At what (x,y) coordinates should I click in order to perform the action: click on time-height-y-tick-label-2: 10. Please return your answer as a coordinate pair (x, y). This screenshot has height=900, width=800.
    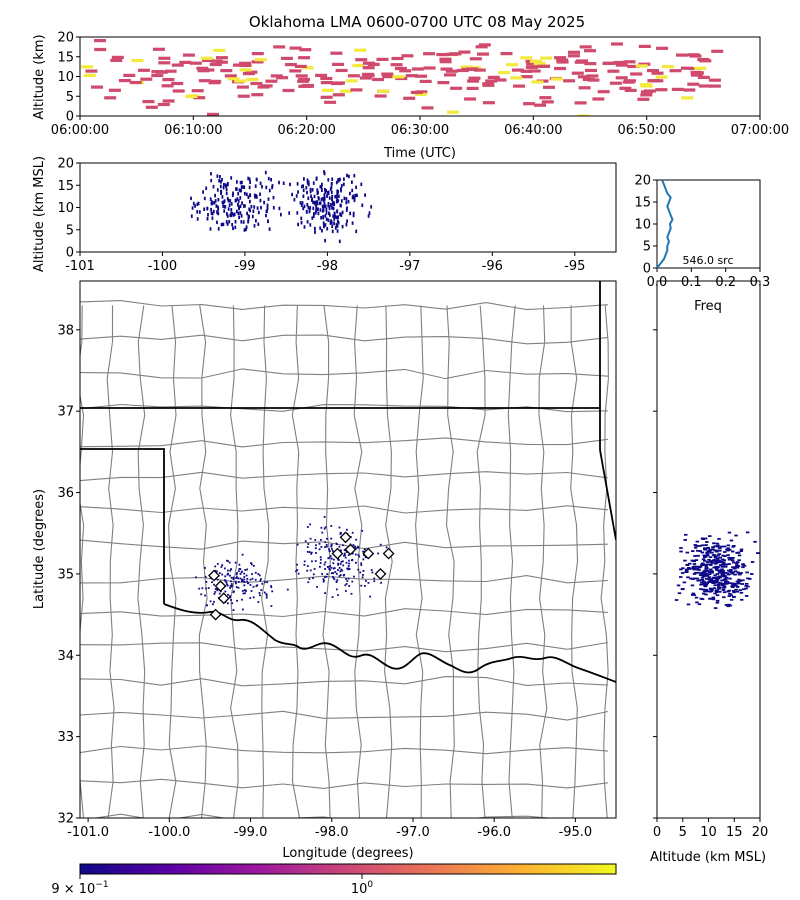
    Looking at the image, I should click on (65, 77).